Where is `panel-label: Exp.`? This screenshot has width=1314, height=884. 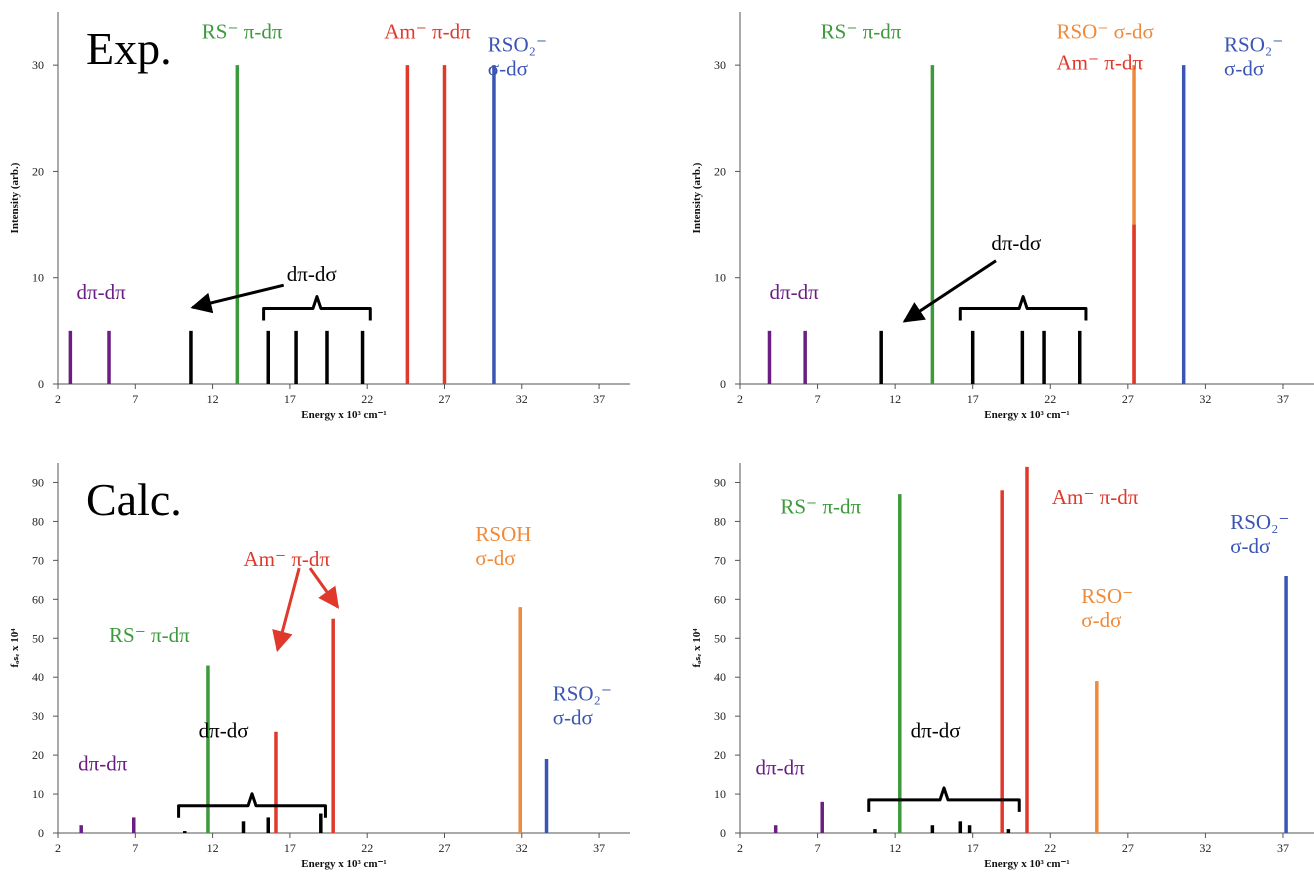
panel-label: Exp. is located at coordinates (129, 48).